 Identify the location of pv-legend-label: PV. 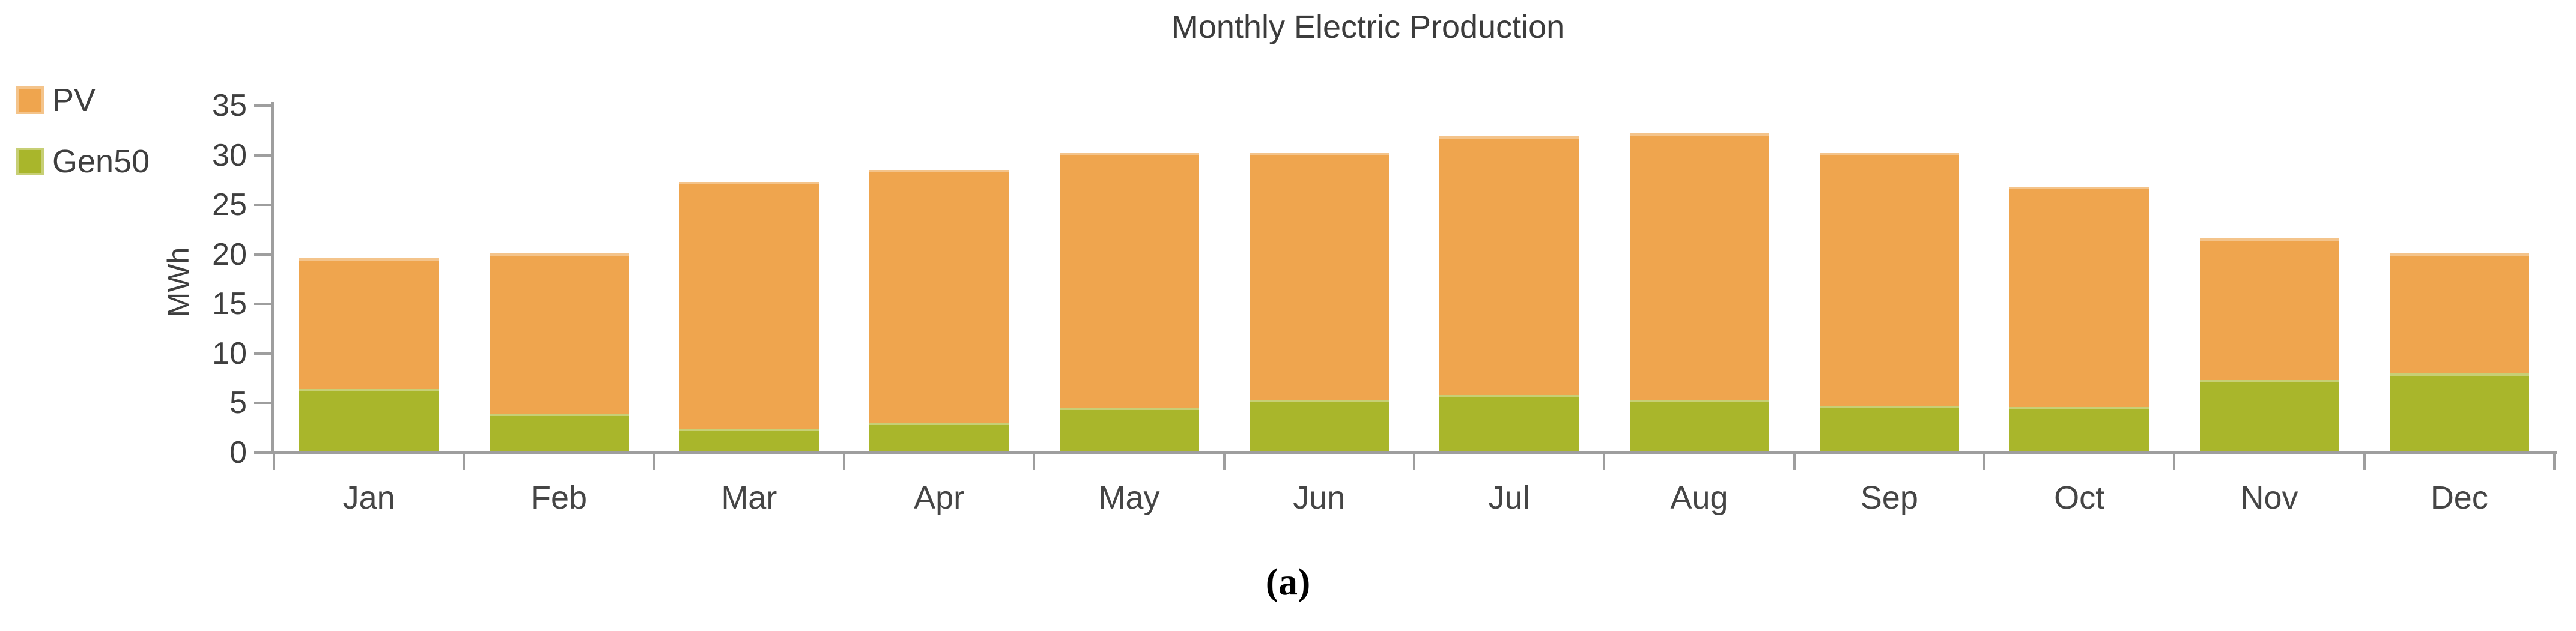
(74, 100).